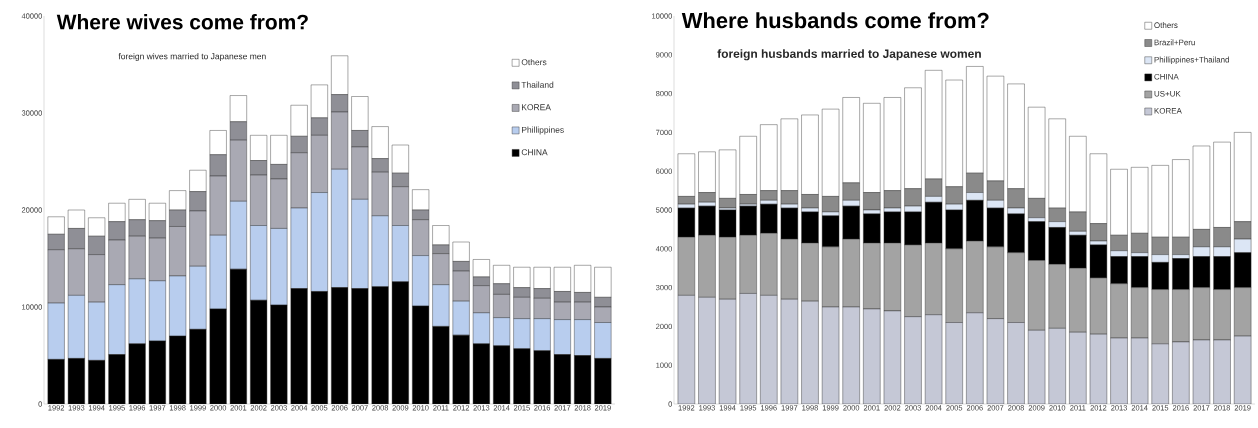  Describe the element at coordinates (537, 84) in the screenshot. I see `legend-label: Thailand` at that location.